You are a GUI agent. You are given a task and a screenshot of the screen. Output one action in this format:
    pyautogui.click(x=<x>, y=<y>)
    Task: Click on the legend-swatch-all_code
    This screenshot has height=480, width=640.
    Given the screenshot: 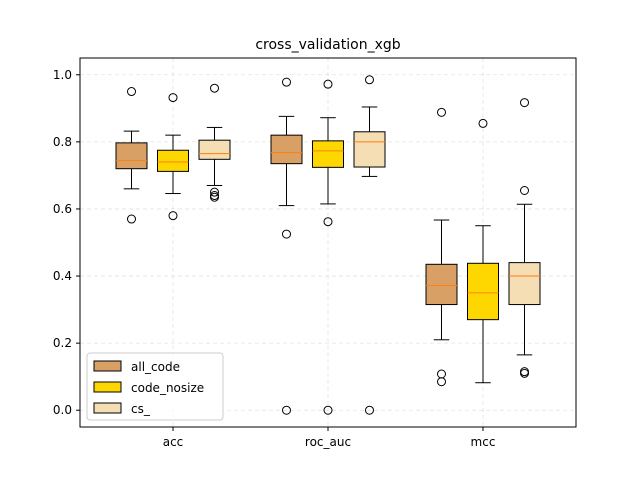 What is the action you would take?
    pyautogui.click(x=107, y=366)
    